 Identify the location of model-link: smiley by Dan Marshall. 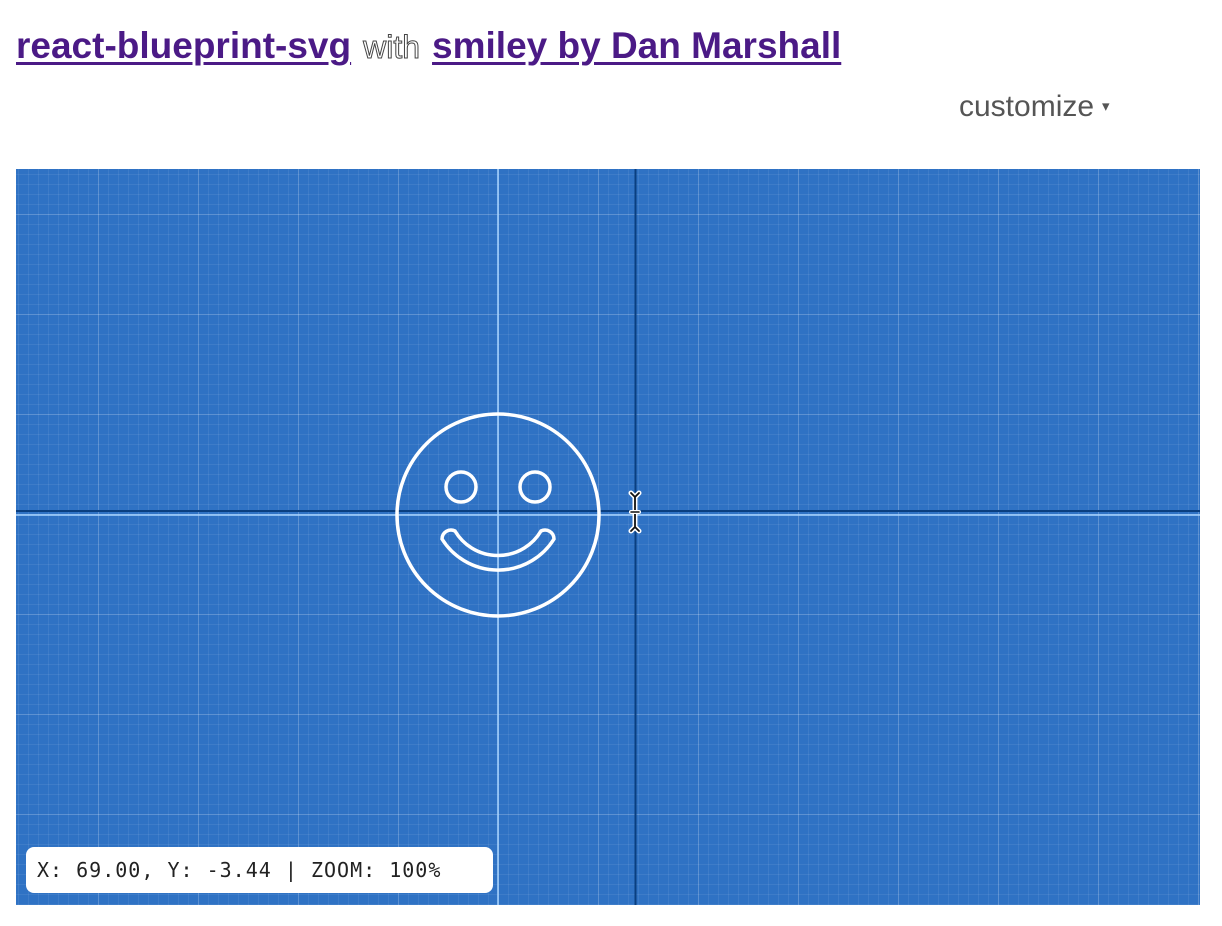
(637, 45).